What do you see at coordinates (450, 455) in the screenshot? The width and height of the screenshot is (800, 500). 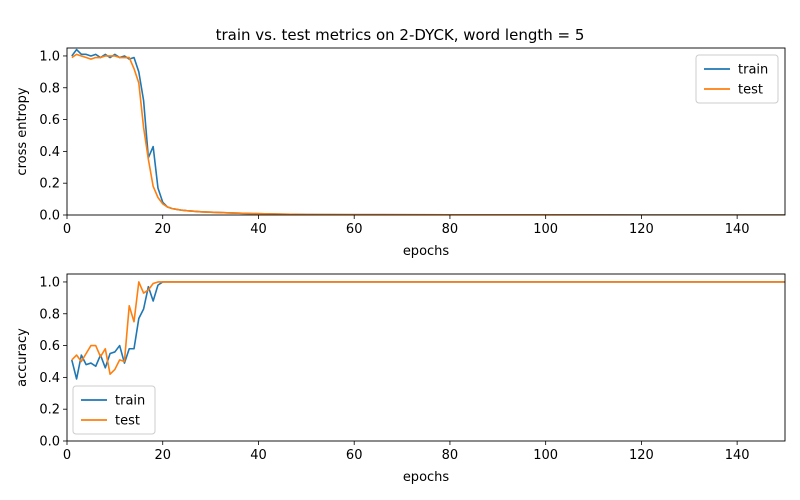 I see `accuracy-x-tick-label: 80` at bounding box center [450, 455].